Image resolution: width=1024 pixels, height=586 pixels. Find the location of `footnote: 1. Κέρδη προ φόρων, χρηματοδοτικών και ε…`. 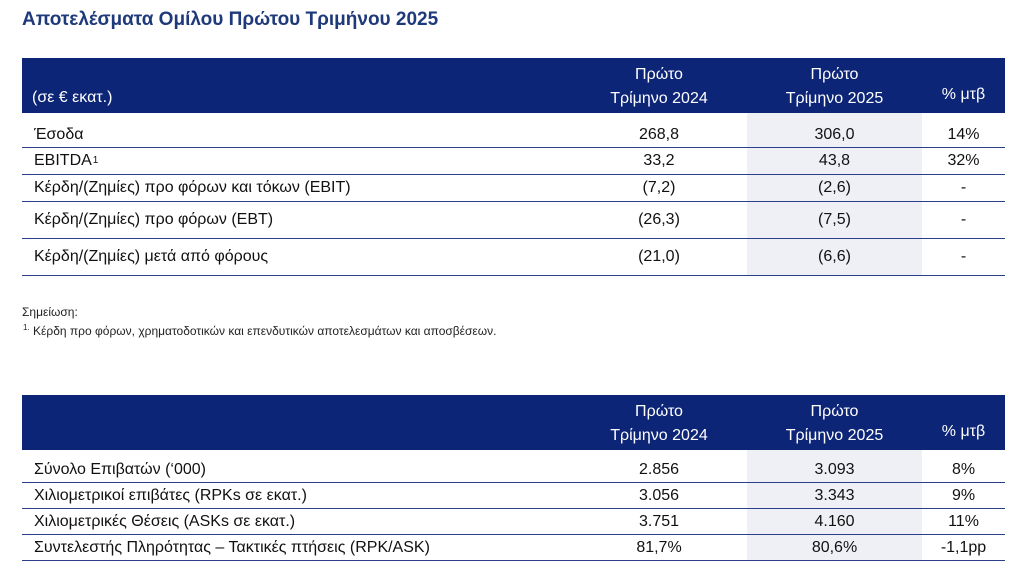

footnote: 1. Κέρδη προ φόρων, χρηματοδοτικών και ε… is located at coordinates (259, 331).